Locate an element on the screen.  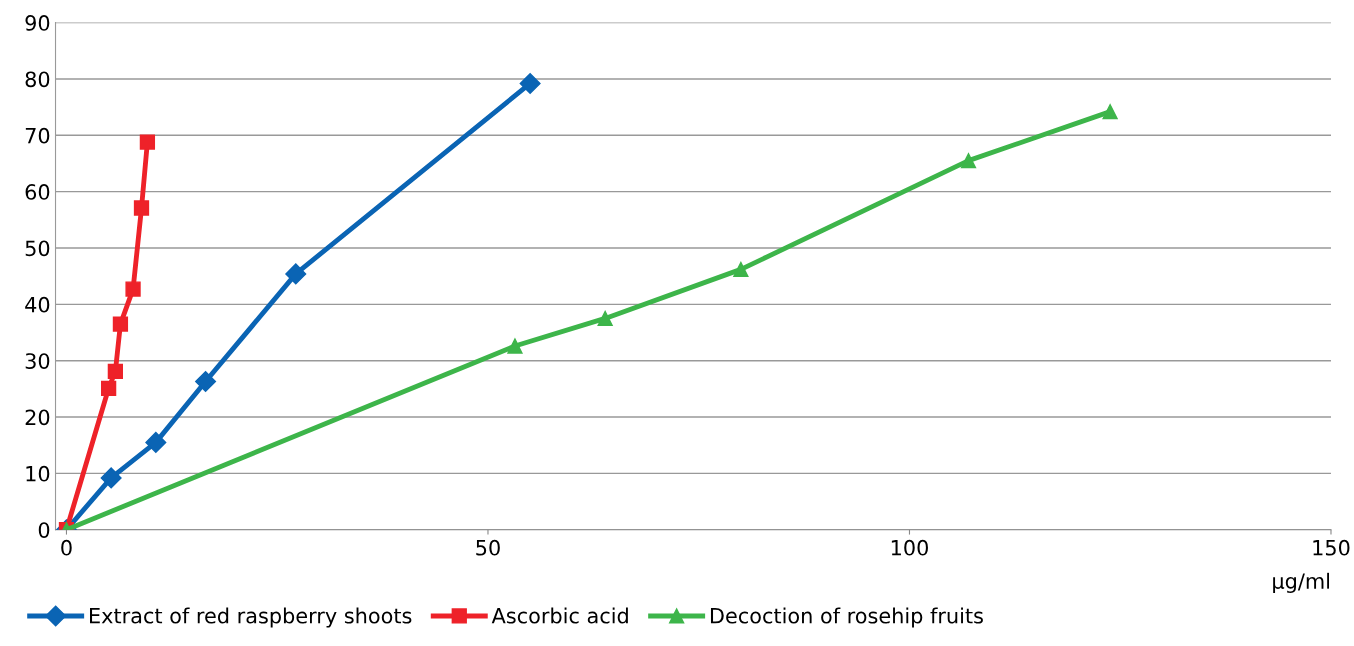
y-tick-label: 30 is located at coordinates (37, 361).